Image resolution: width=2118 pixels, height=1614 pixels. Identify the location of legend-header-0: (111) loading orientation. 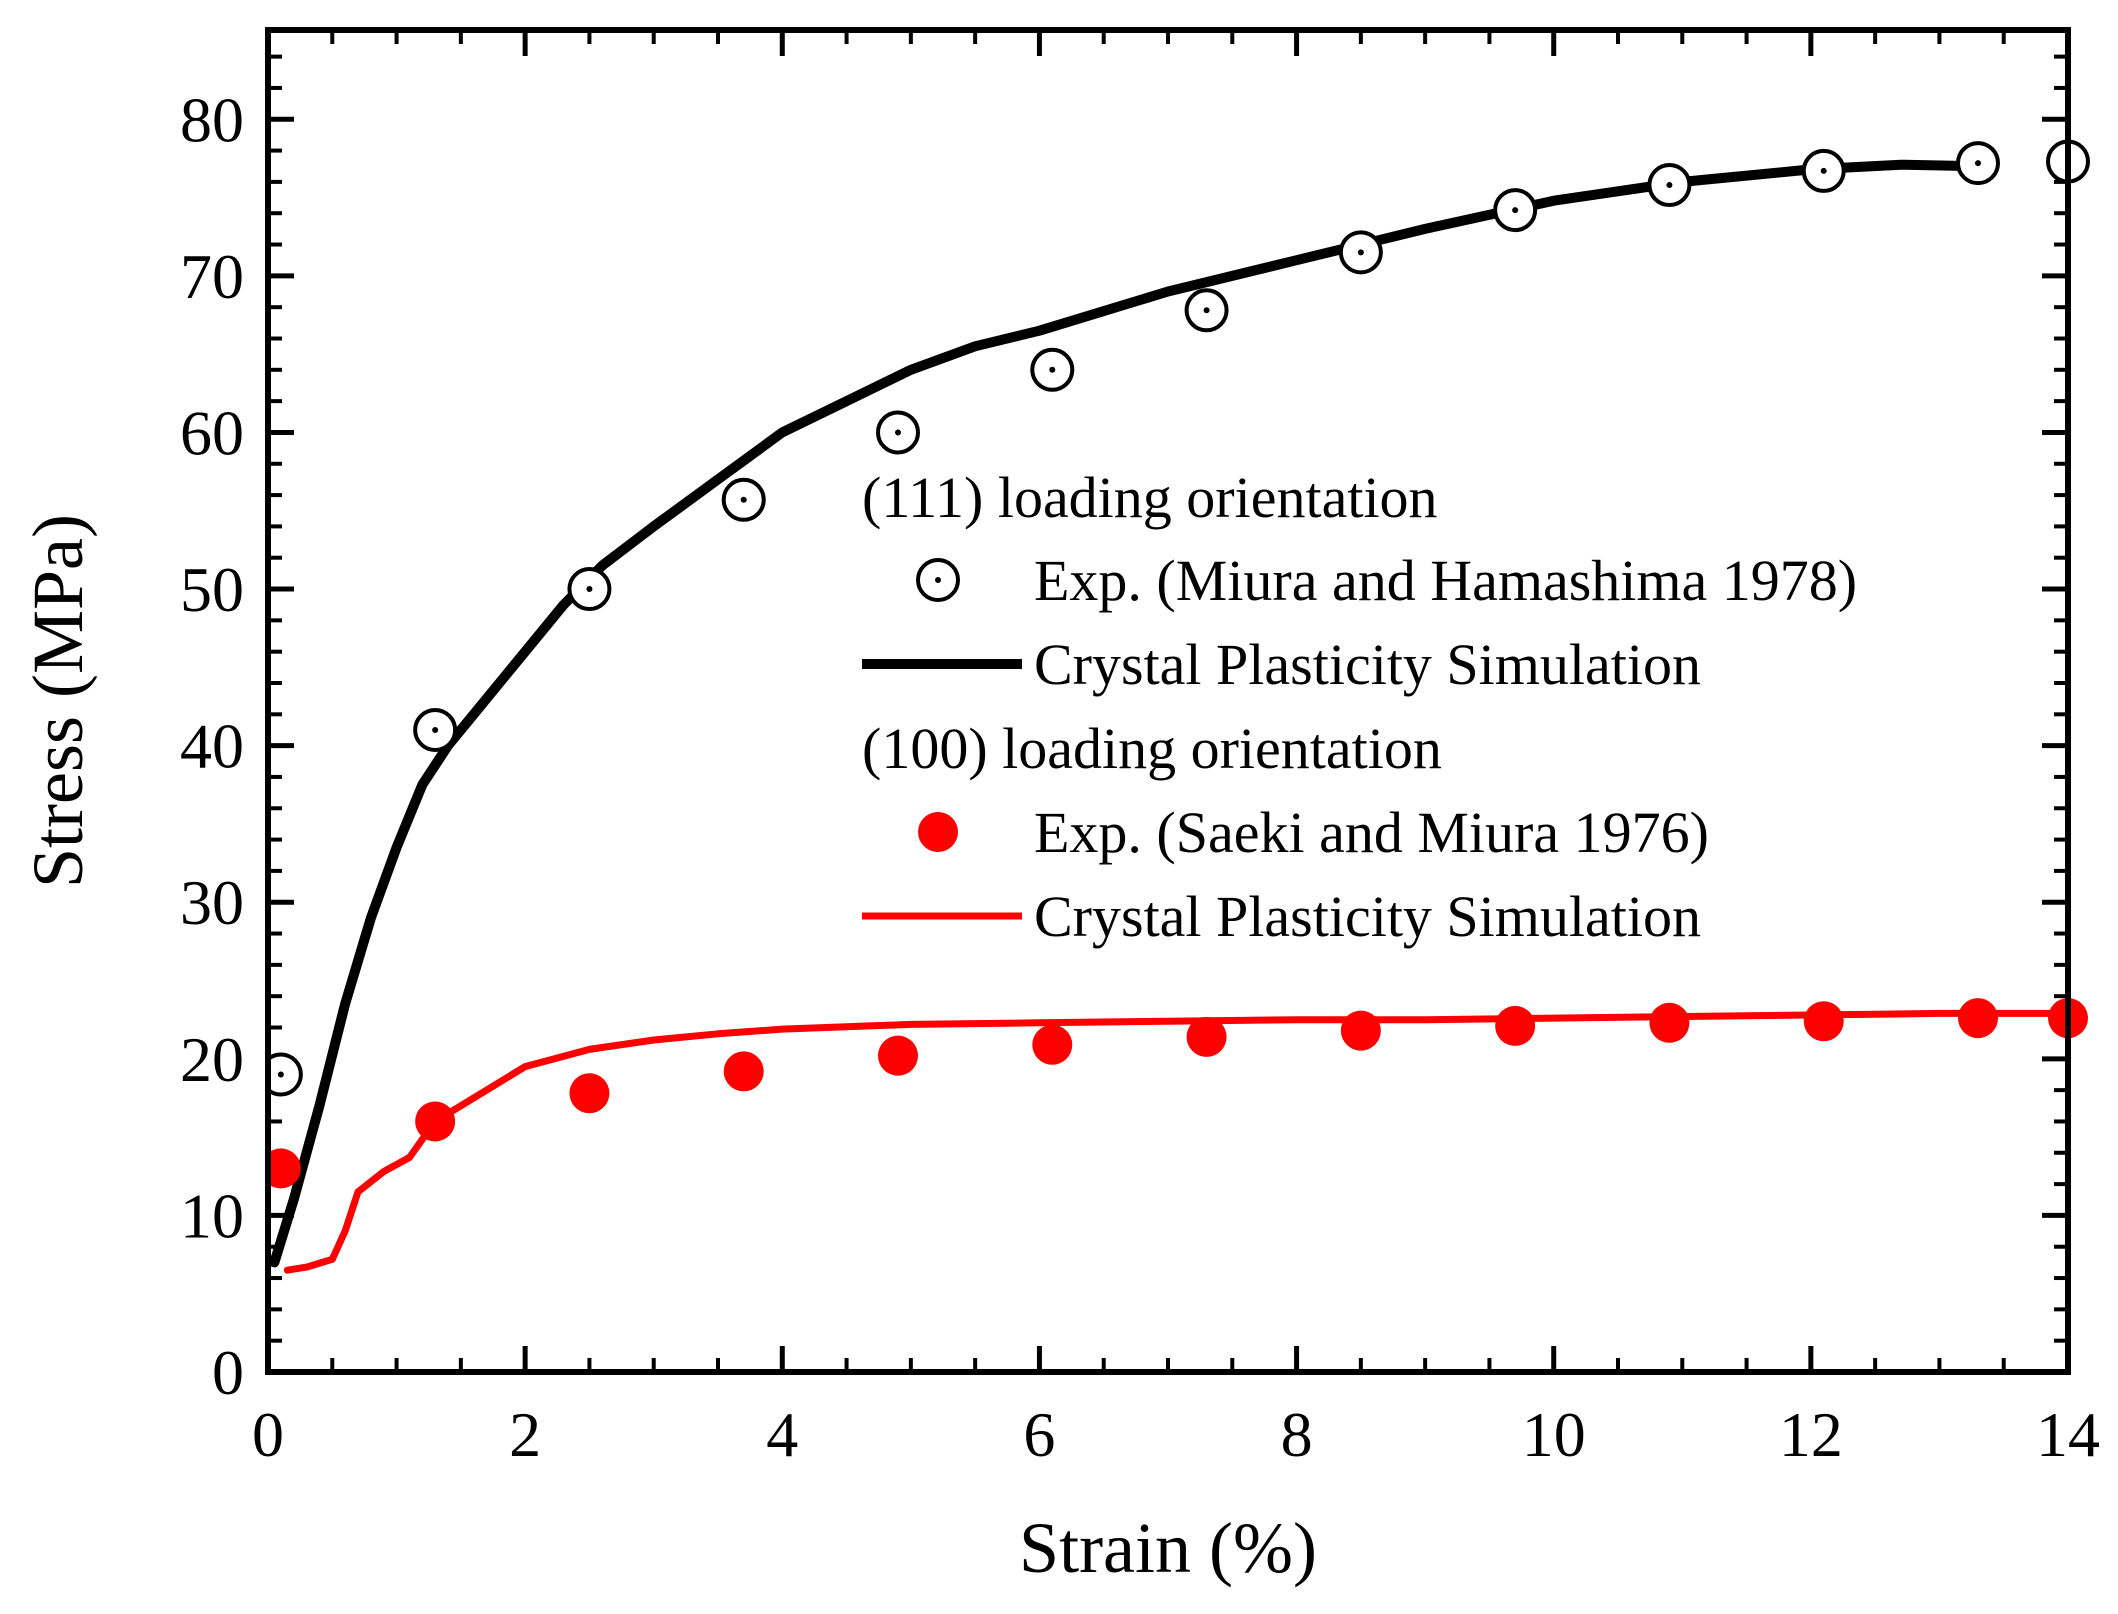
(1150, 497).